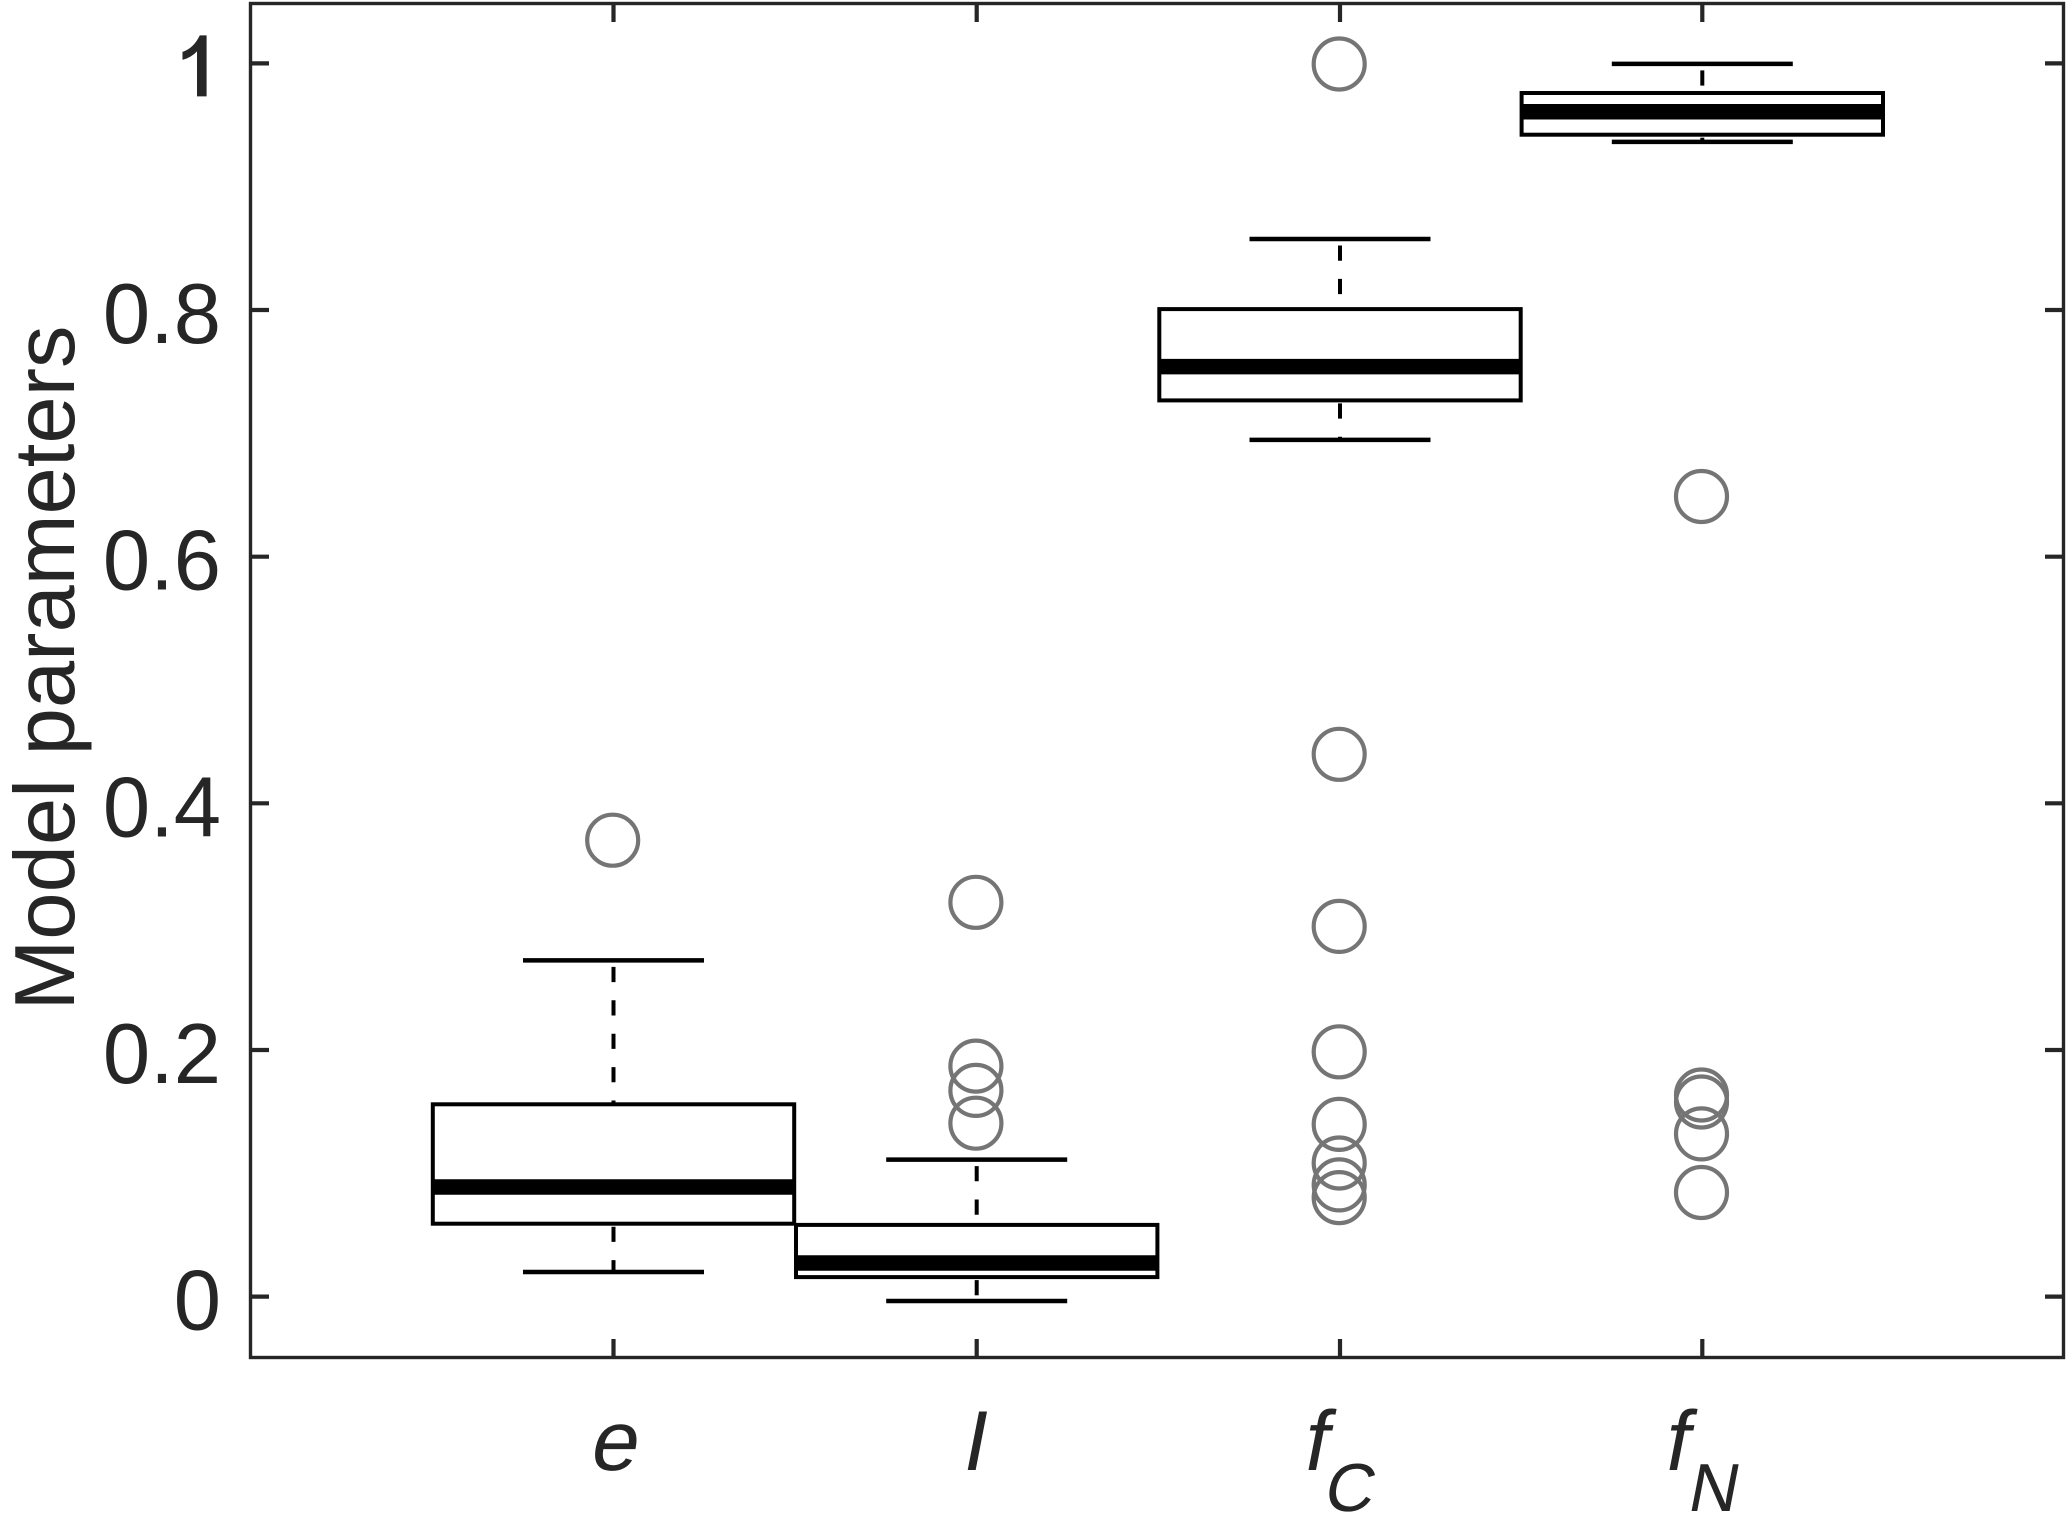 This screenshot has width=2067, height=1518. I want to click on svg-text: Model parameters, so click(46, 667).